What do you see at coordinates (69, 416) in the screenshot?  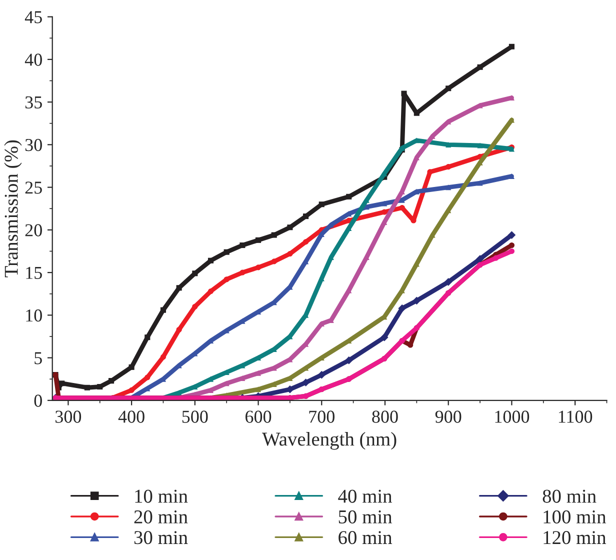 I see `x-tick-label: 300` at bounding box center [69, 416].